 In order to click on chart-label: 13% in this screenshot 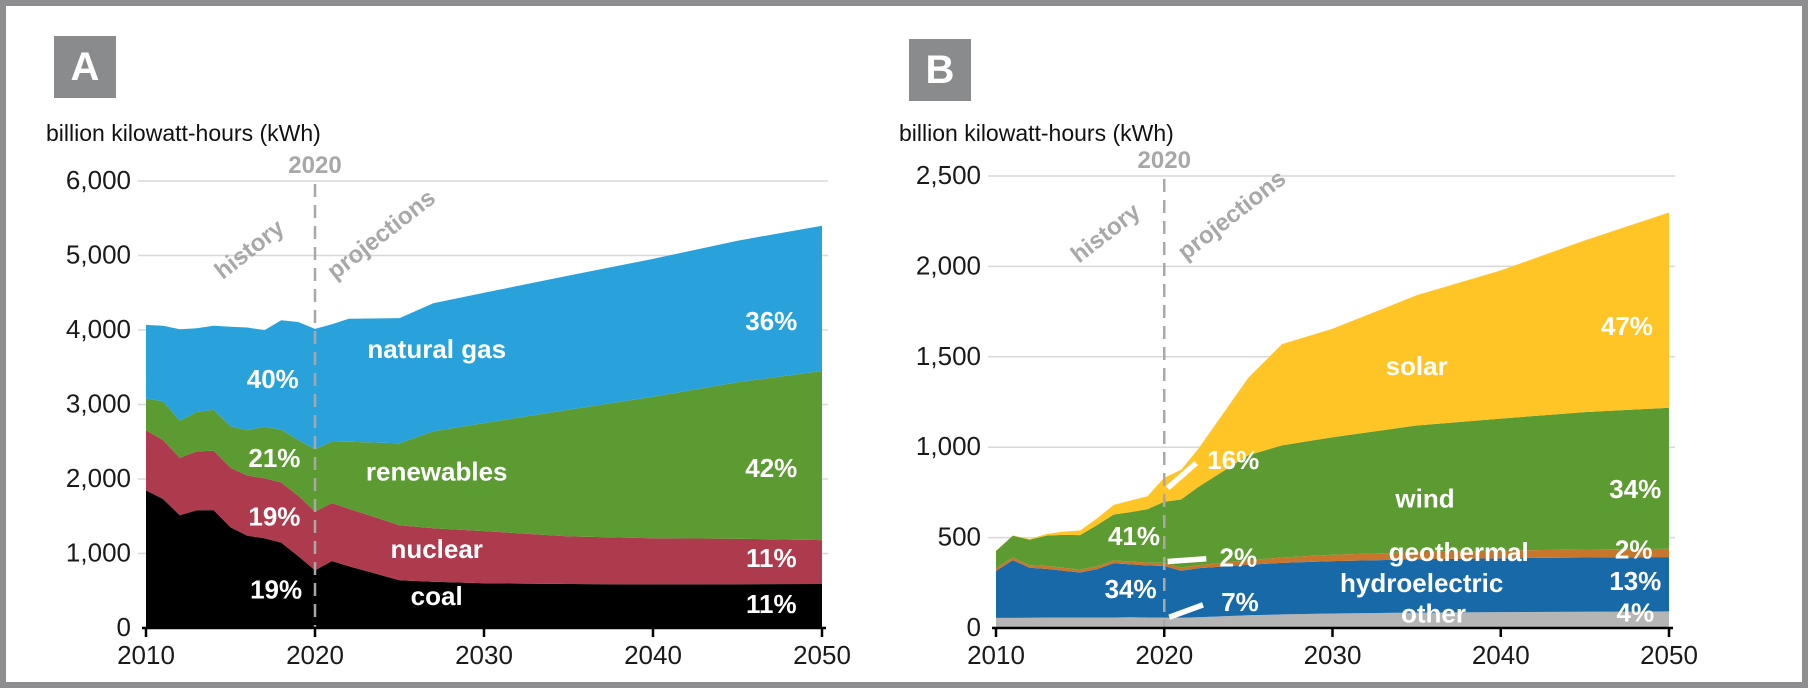, I will do `click(1635, 581)`.